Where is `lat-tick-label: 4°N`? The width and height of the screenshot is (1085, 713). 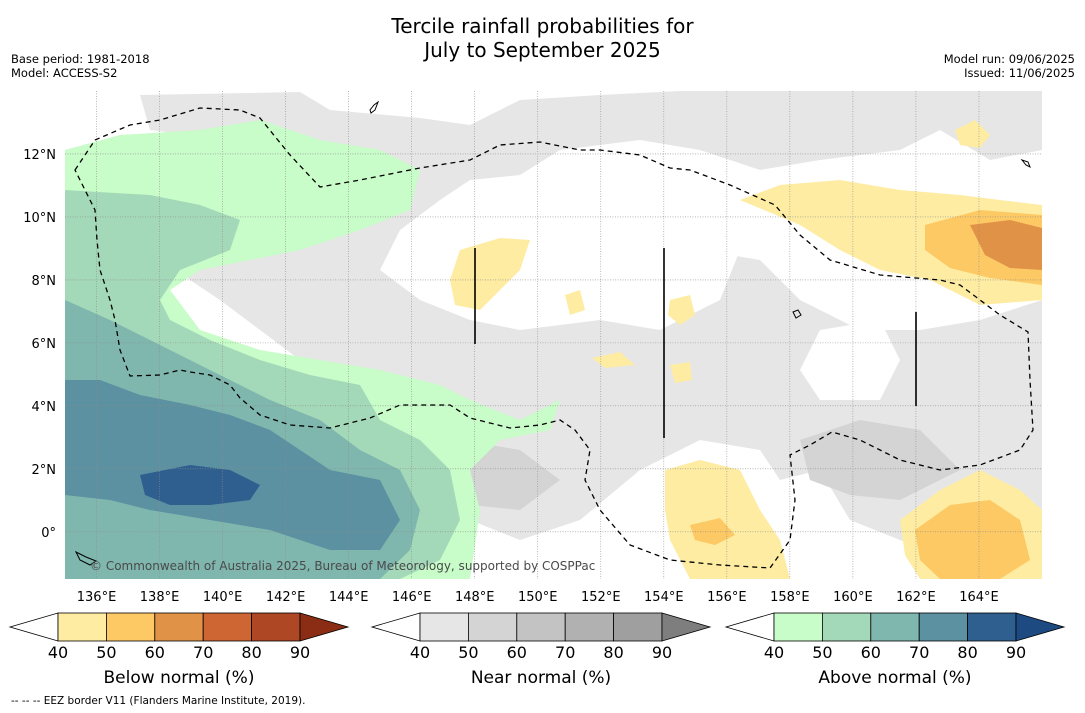 lat-tick-label: 4°N is located at coordinates (44, 407).